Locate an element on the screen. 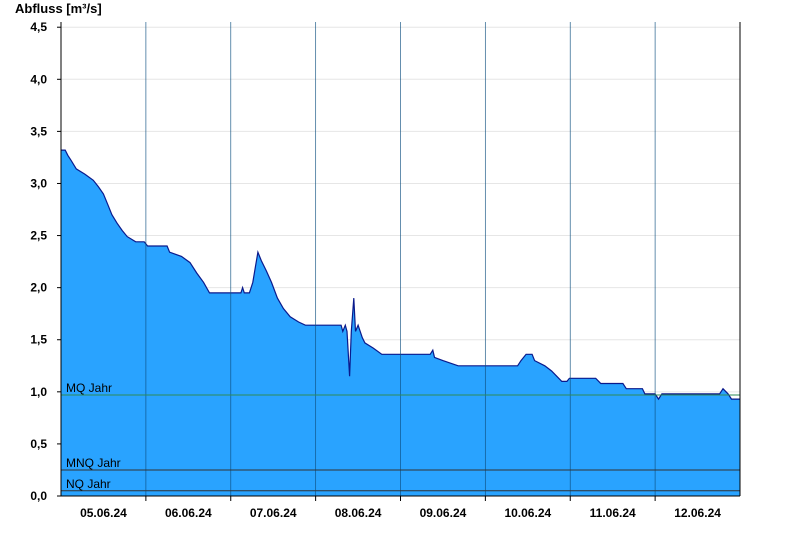 The width and height of the screenshot is (800, 550). x-tick-label: 05.06.24 is located at coordinates (103, 513).